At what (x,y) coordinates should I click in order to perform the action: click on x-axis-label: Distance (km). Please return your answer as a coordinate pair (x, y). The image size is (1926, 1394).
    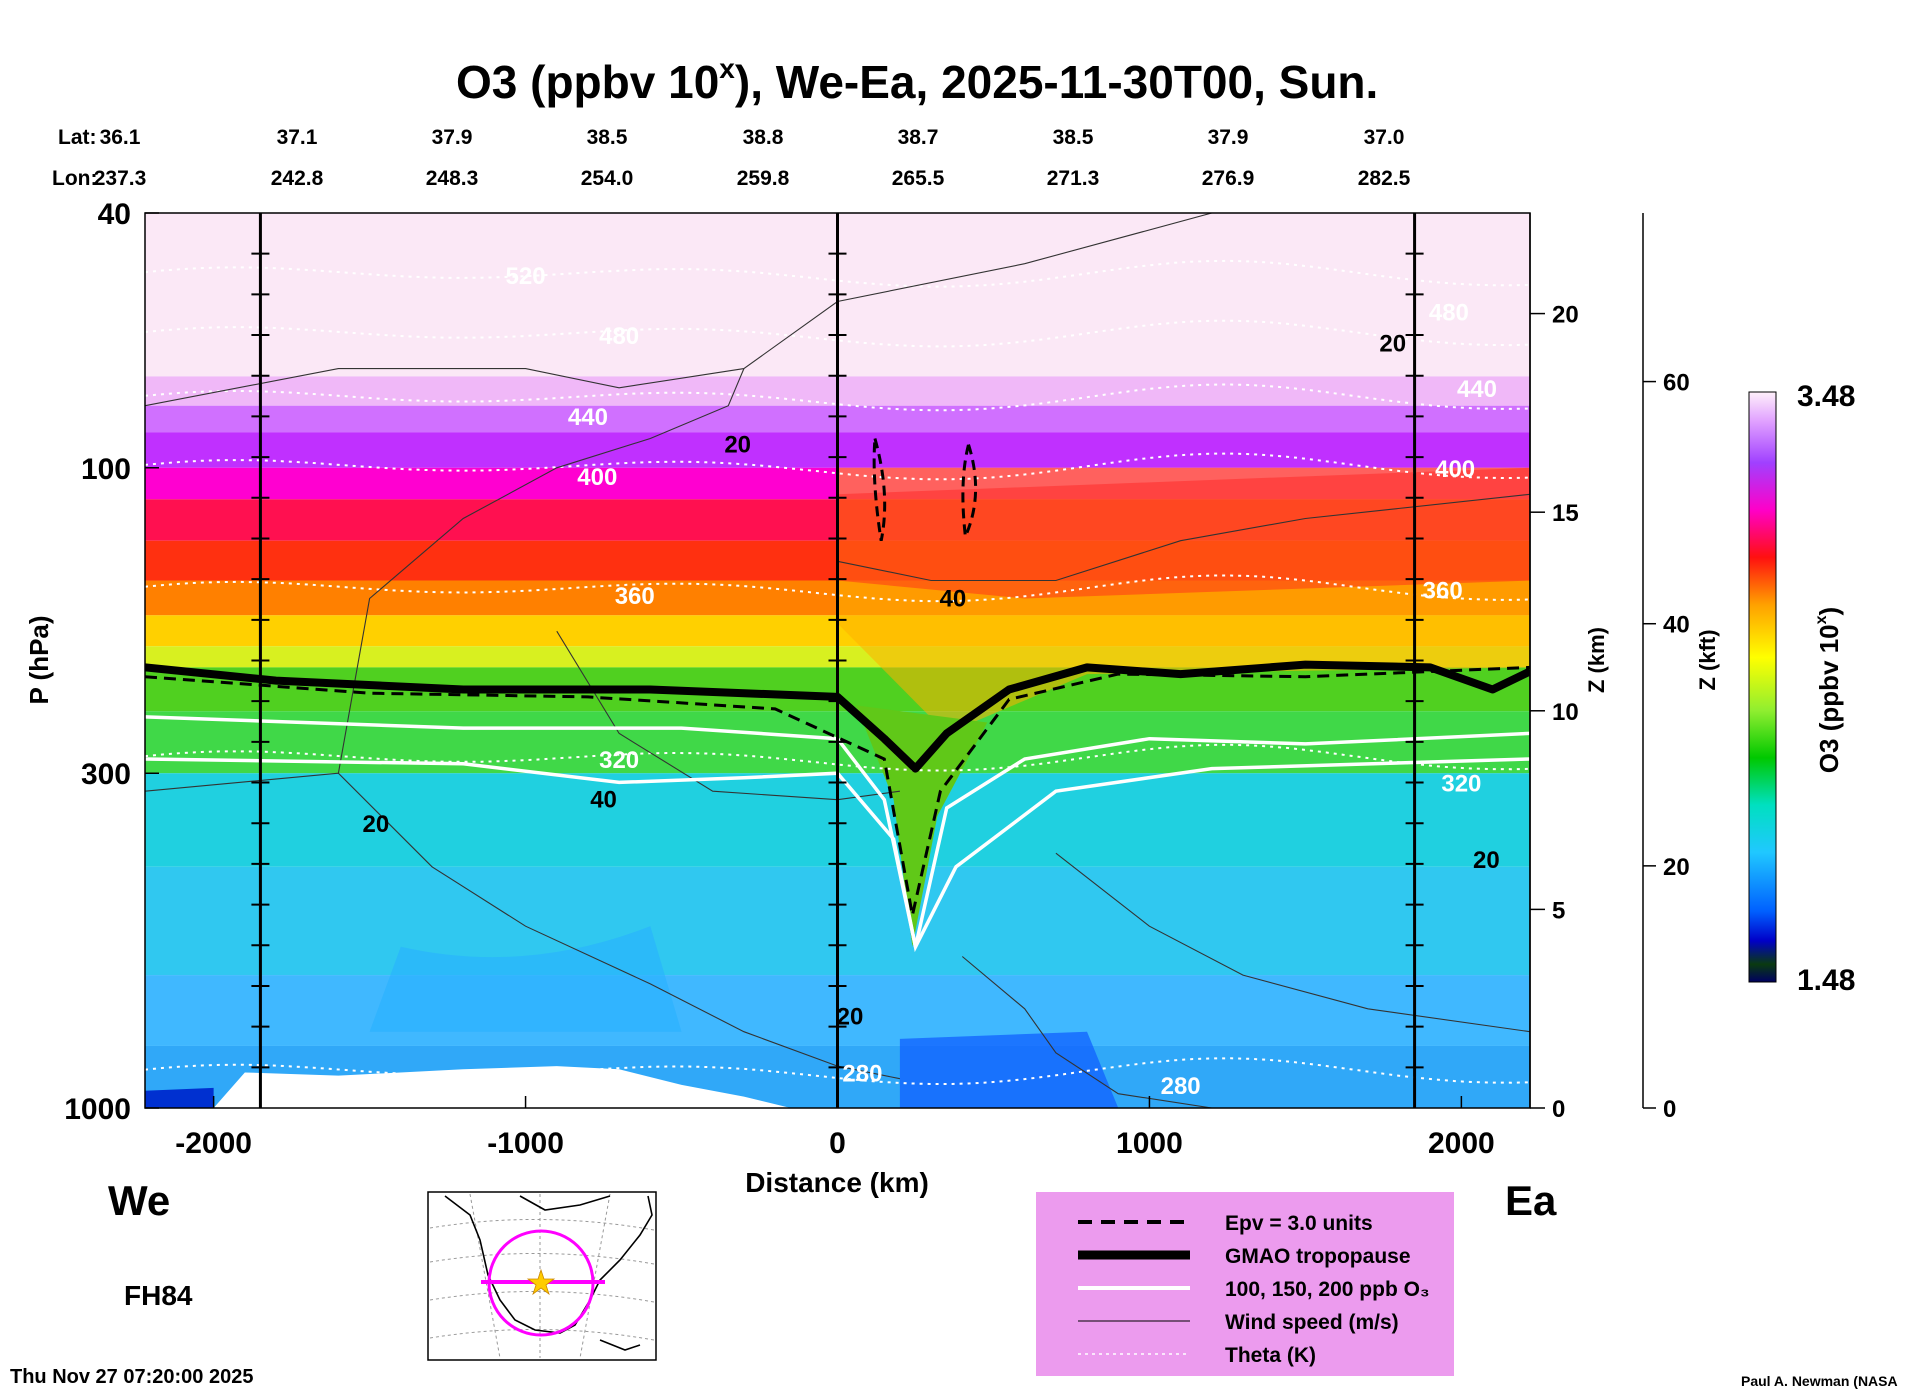
    Looking at the image, I should click on (837, 1182).